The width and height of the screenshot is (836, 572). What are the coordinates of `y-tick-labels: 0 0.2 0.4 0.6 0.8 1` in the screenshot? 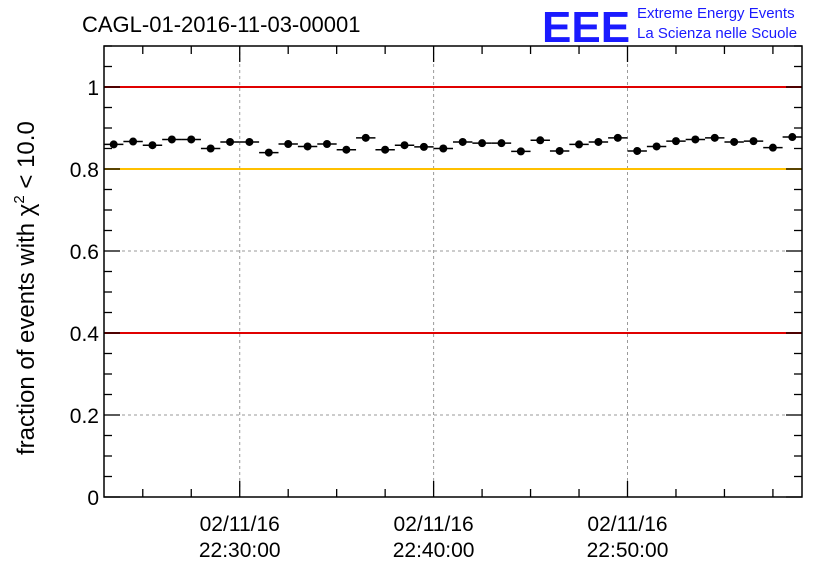 It's located at (85, 293).